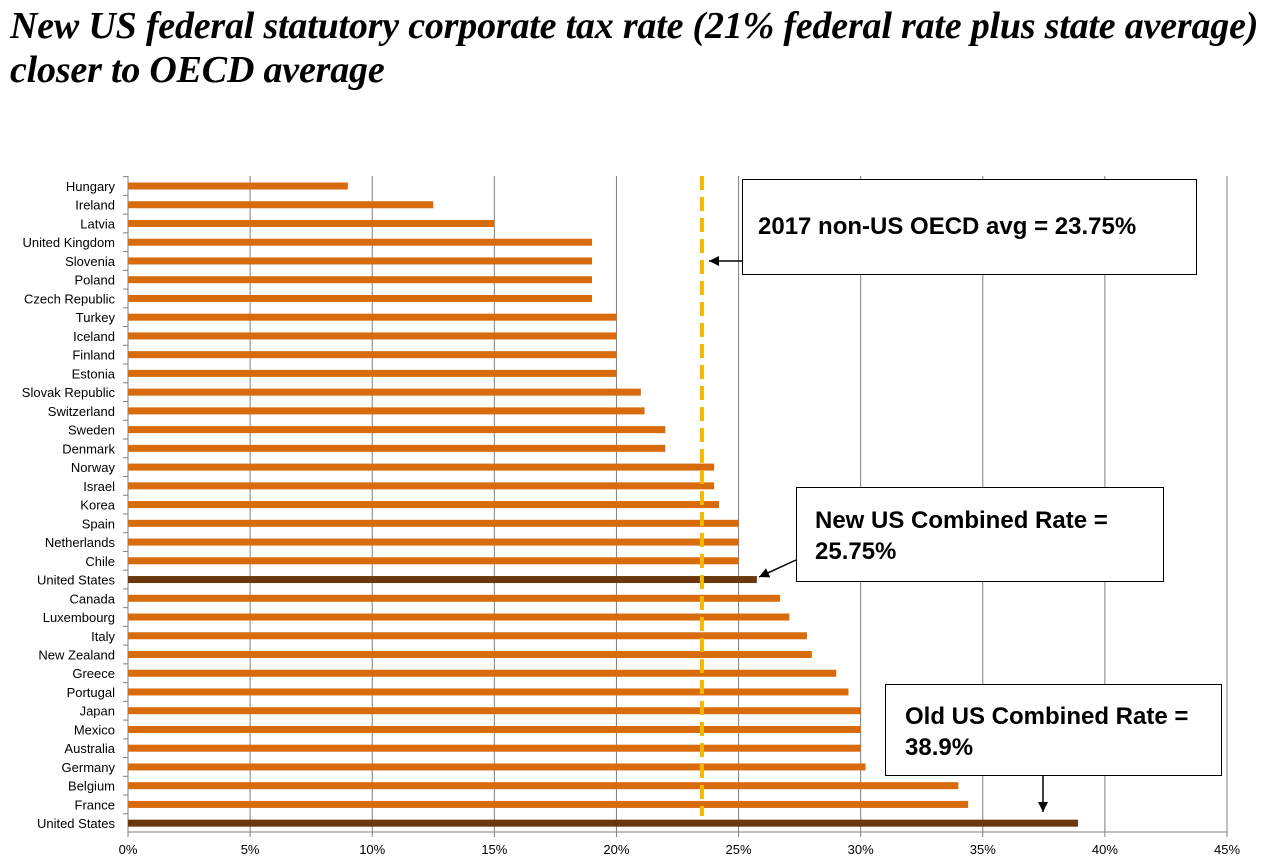  What do you see at coordinates (93, 355) in the screenshot?
I see `category-label: Finland` at bounding box center [93, 355].